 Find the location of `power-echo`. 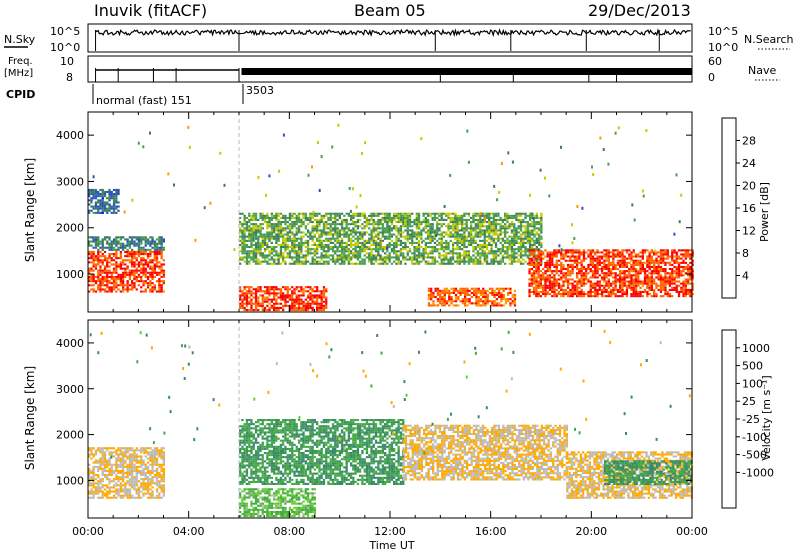

power-echo is located at coordinates (321, 157).